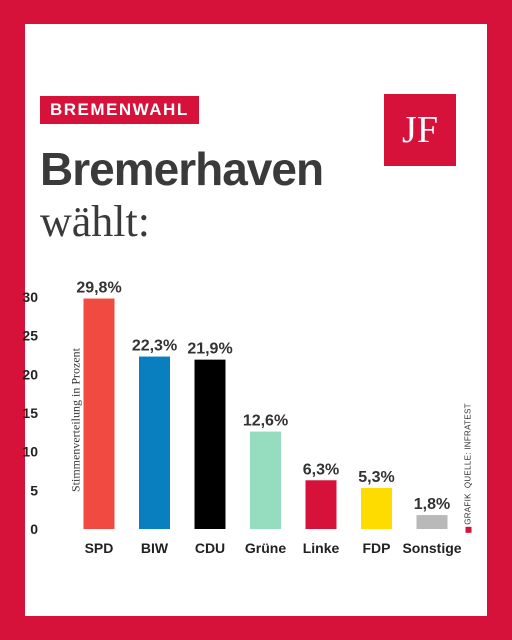 This screenshot has width=512, height=640. What do you see at coordinates (377, 548) in the screenshot?
I see `category-label-fdp: FDP` at bounding box center [377, 548].